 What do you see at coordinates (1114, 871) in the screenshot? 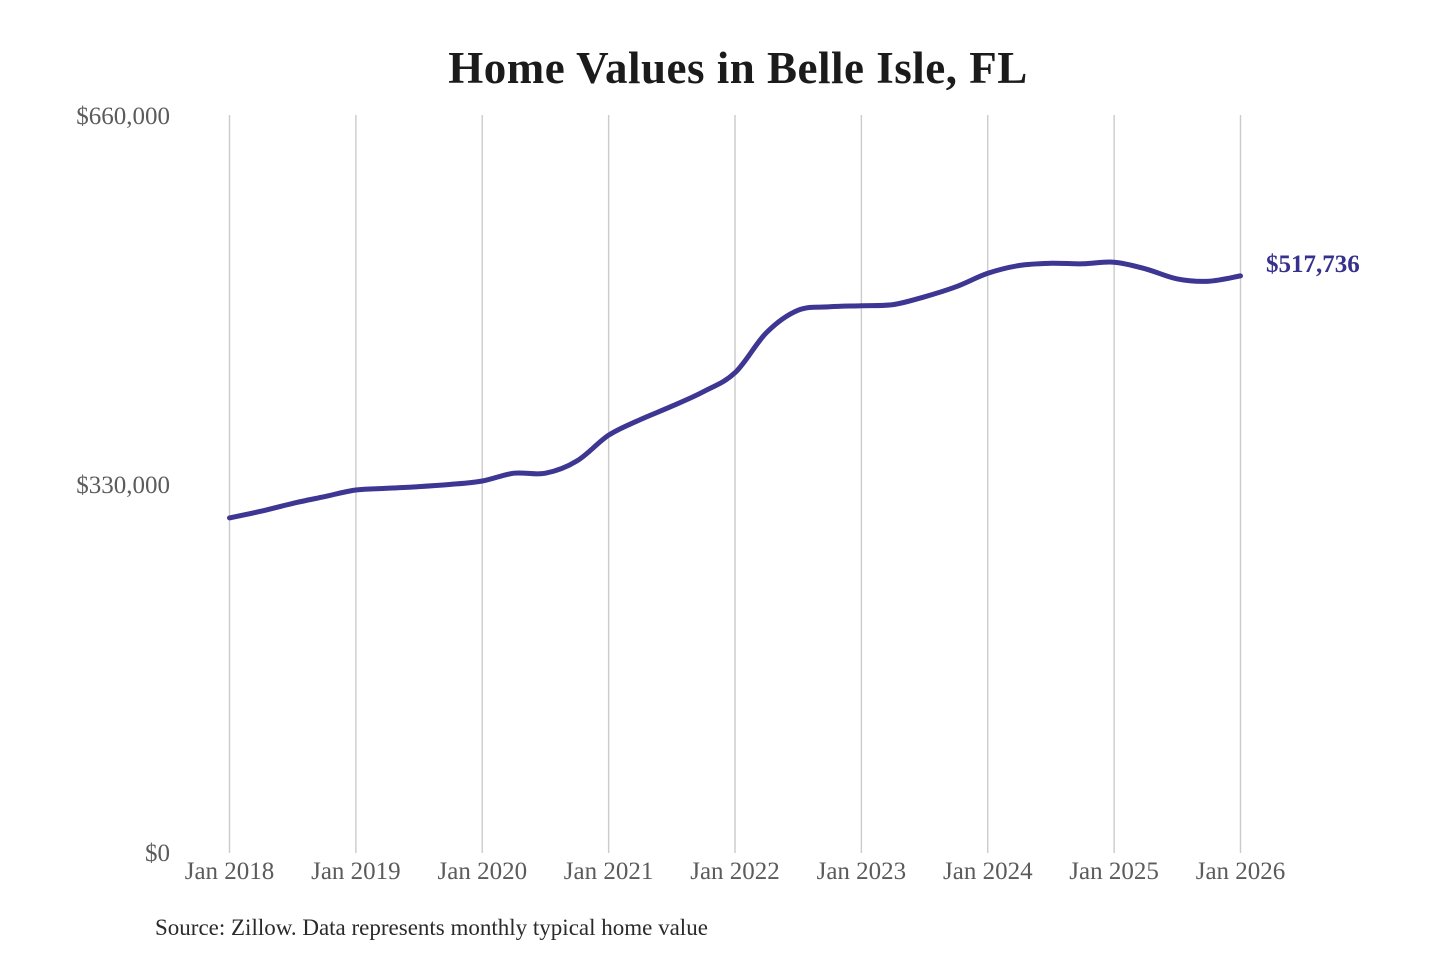
I see `x-axis-label-jan-2025: Jan 2025` at bounding box center [1114, 871].